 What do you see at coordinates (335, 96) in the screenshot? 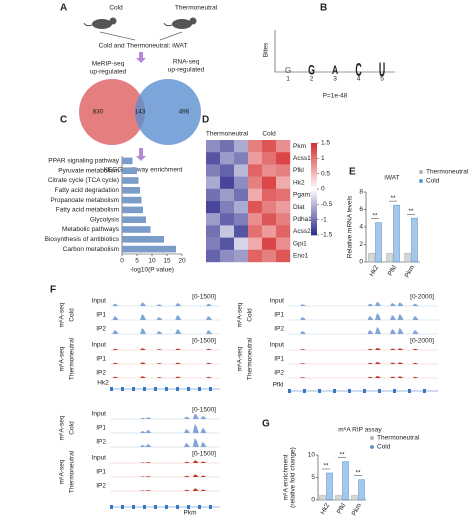
I see `p-value: P=1e-48` at bounding box center [335, 96].